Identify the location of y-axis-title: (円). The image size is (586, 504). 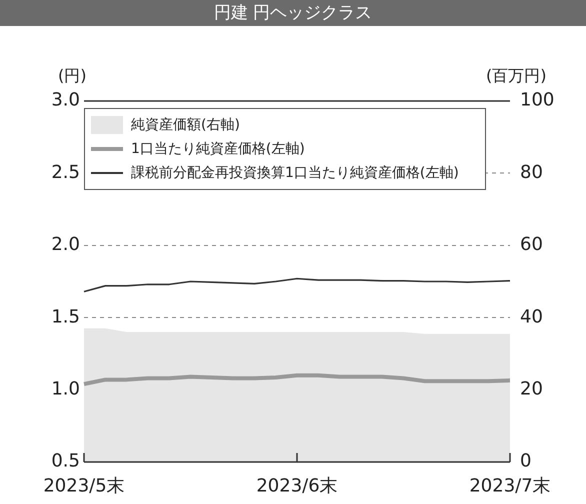
(72, 76).